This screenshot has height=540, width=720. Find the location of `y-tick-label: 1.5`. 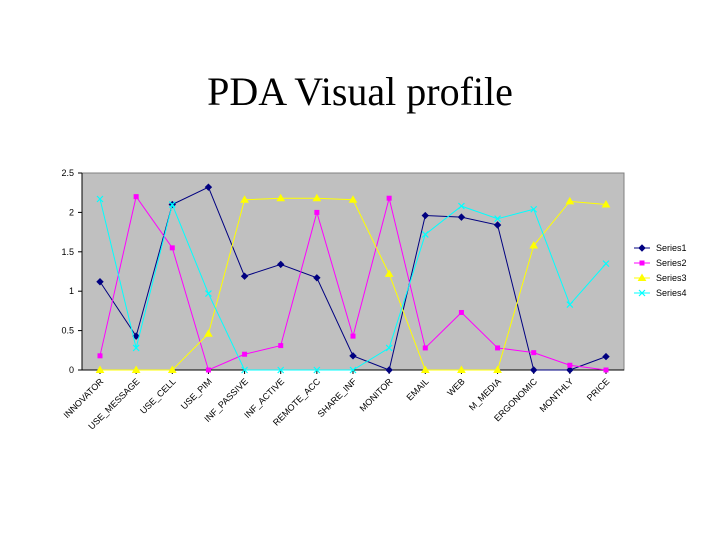

y-tick-label: 1.5 is located at coordinates (67, 252).